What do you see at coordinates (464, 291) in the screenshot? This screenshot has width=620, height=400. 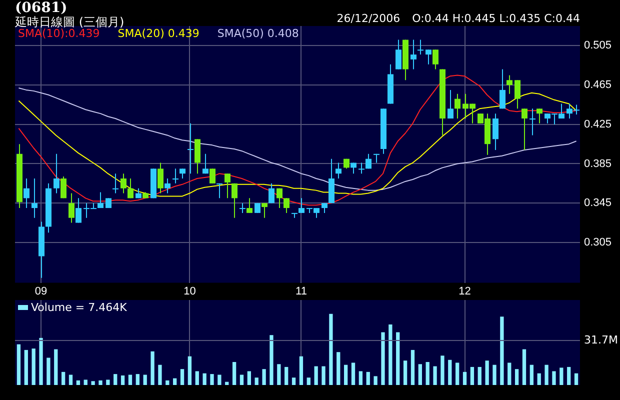 I see `x-tick-label: 12` at bounding box center [464, 291].